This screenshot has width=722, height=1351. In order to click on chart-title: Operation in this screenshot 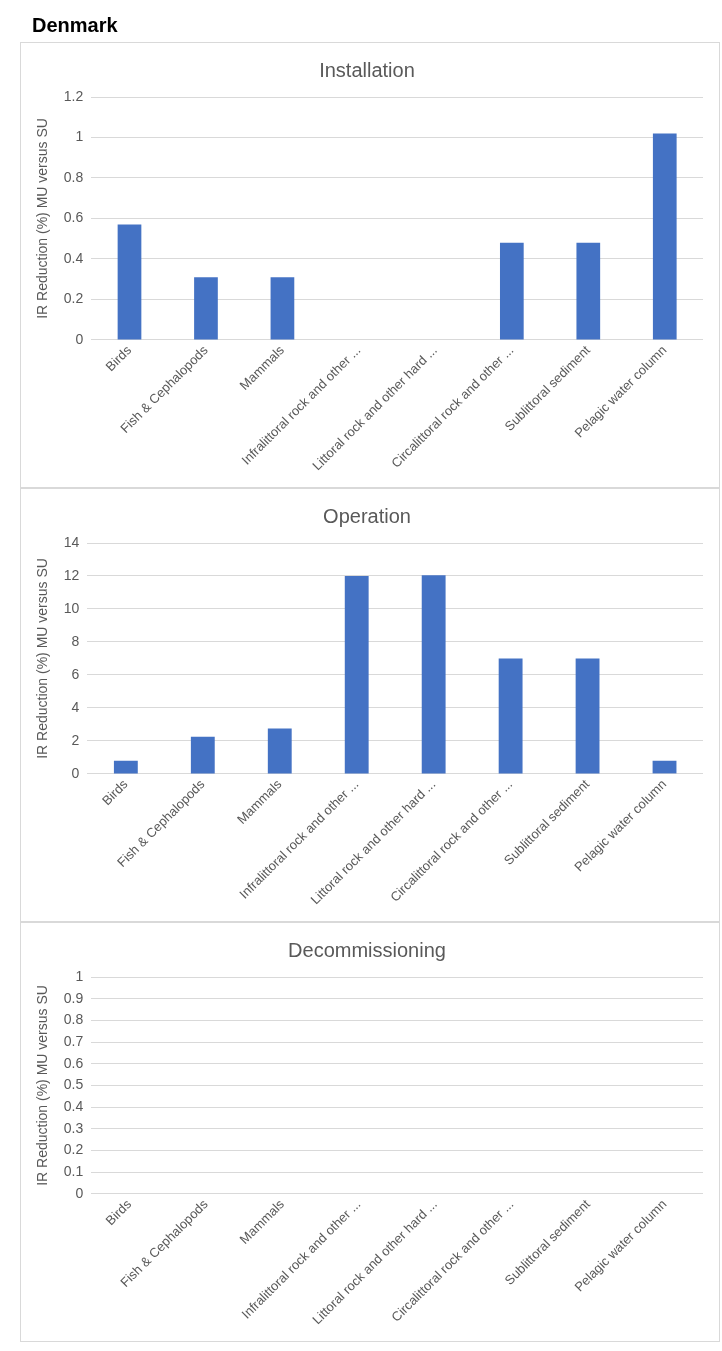, I will do `click(367, 515)`.